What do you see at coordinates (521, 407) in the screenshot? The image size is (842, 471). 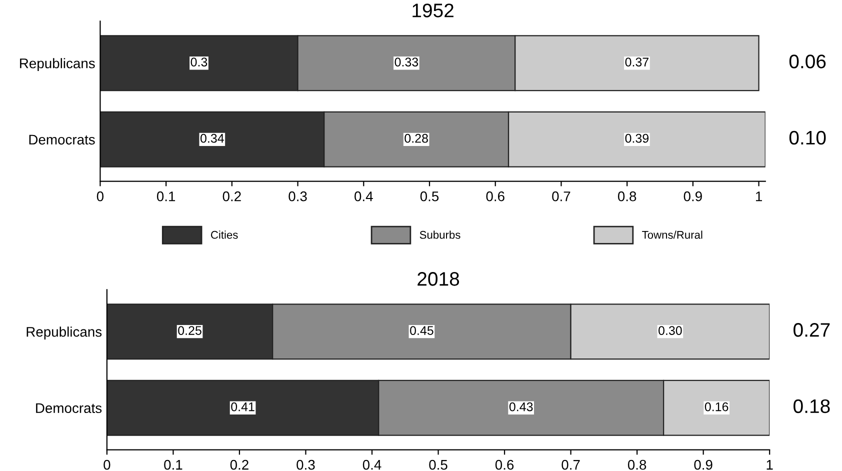 I see `data-label: 0.43` at bounding box center [521, 407].